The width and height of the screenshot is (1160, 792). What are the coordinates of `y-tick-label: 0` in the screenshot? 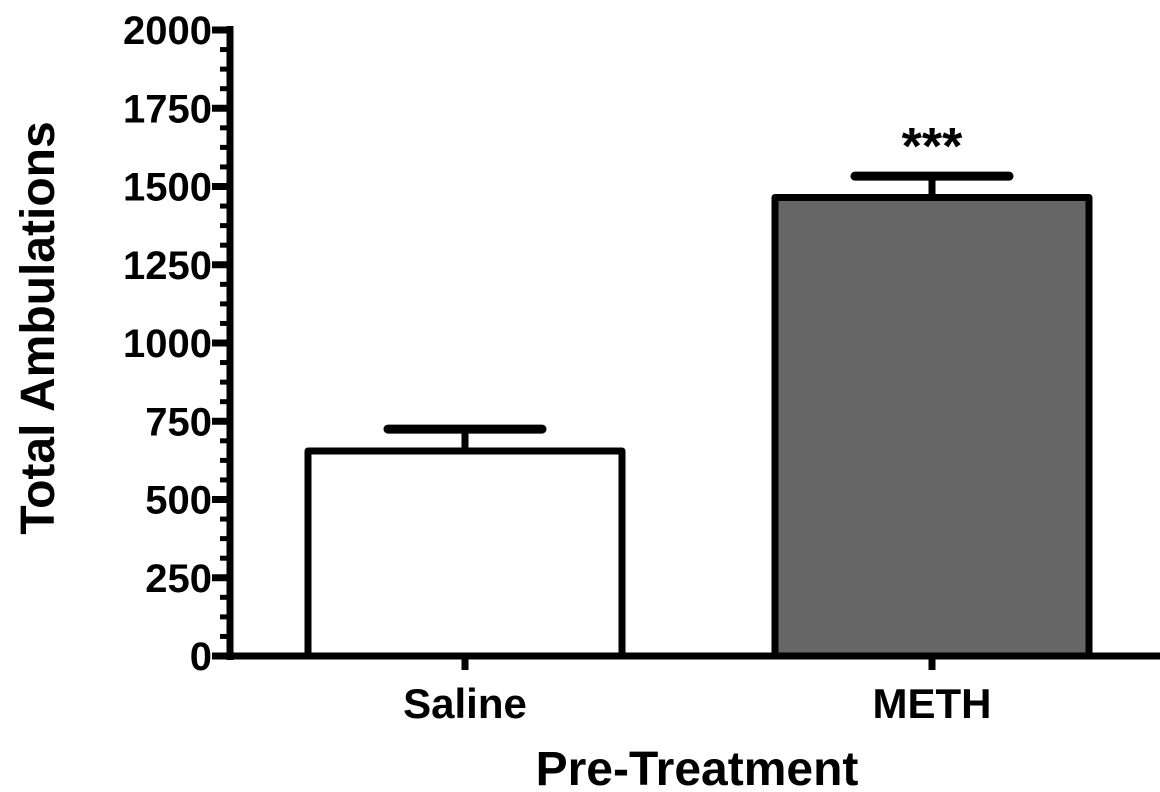 It's located at (201, 657).